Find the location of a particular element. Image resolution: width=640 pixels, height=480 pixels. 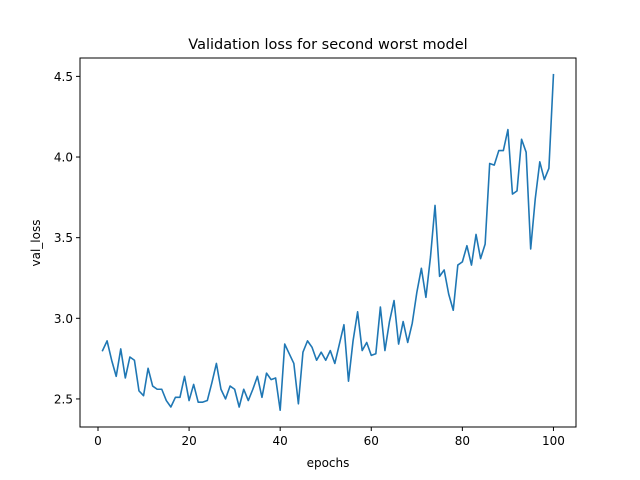

x-tick-label: 60 is located at coordinates (371, 441).